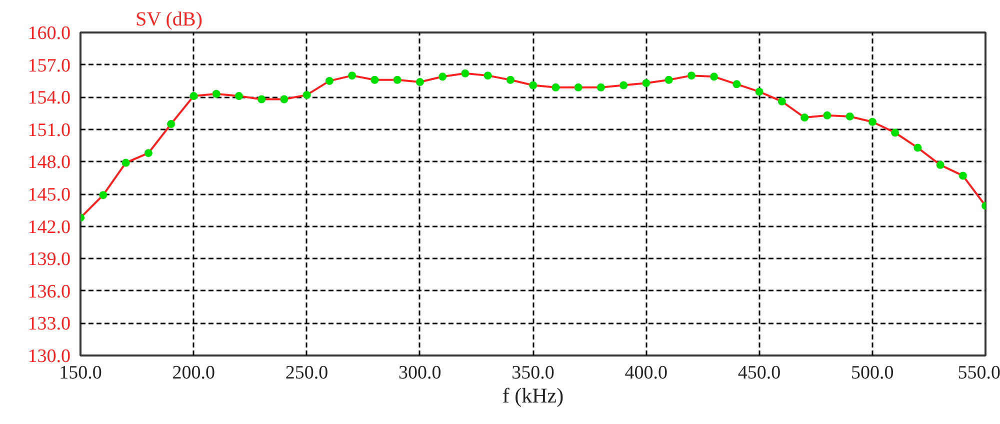 The image size is (1000, 424). I want to click on y-tick-label: 139.0, so click(49, 259).